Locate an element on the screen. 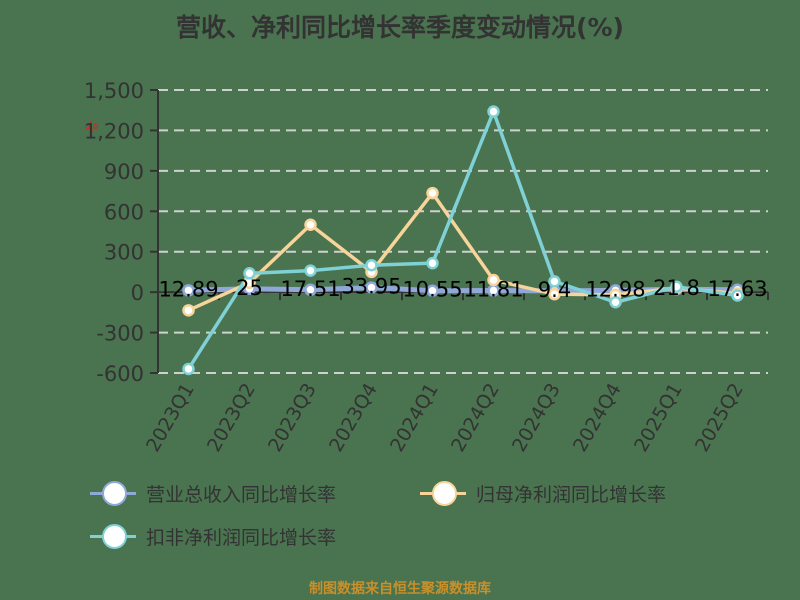 The height and width of the screenshot is (600, 800). data-label: 10.55 is located at coordinates (432, 290).